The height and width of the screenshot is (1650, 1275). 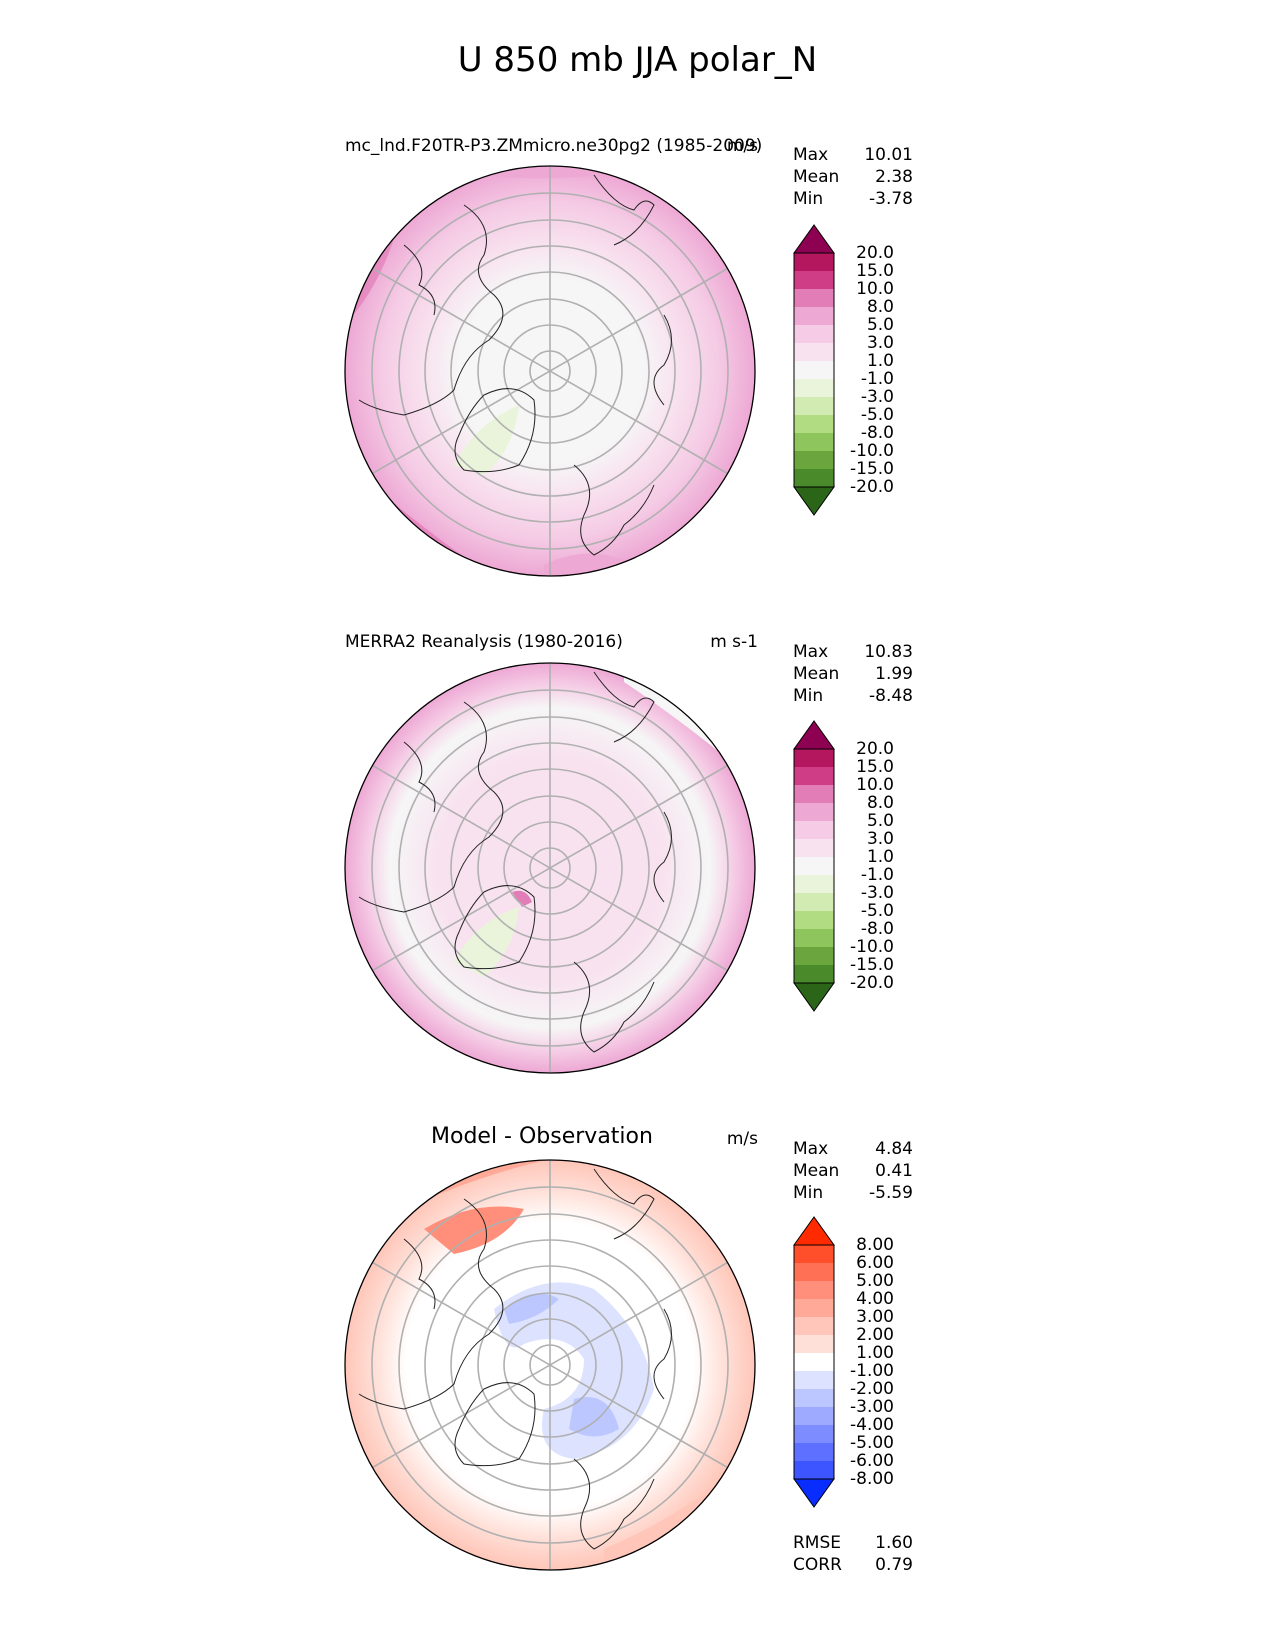 What do you see at coordinates (894, 1565) in the screenshot?
I see `corr-value: 0.79` at bounding box center [894, 1565].